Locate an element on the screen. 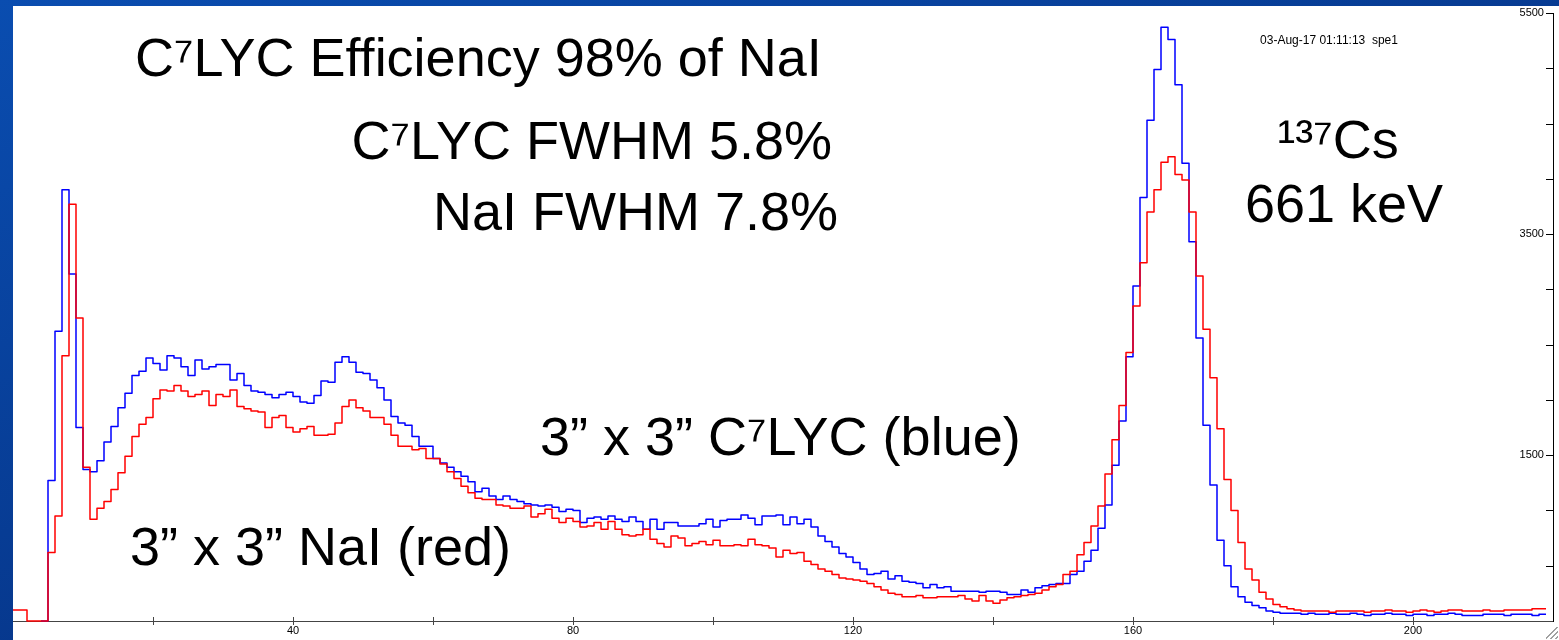 This screenshot has width=1559, height=640. annotation: ¹³⁷Cs is located at coordinates (1338, 139).